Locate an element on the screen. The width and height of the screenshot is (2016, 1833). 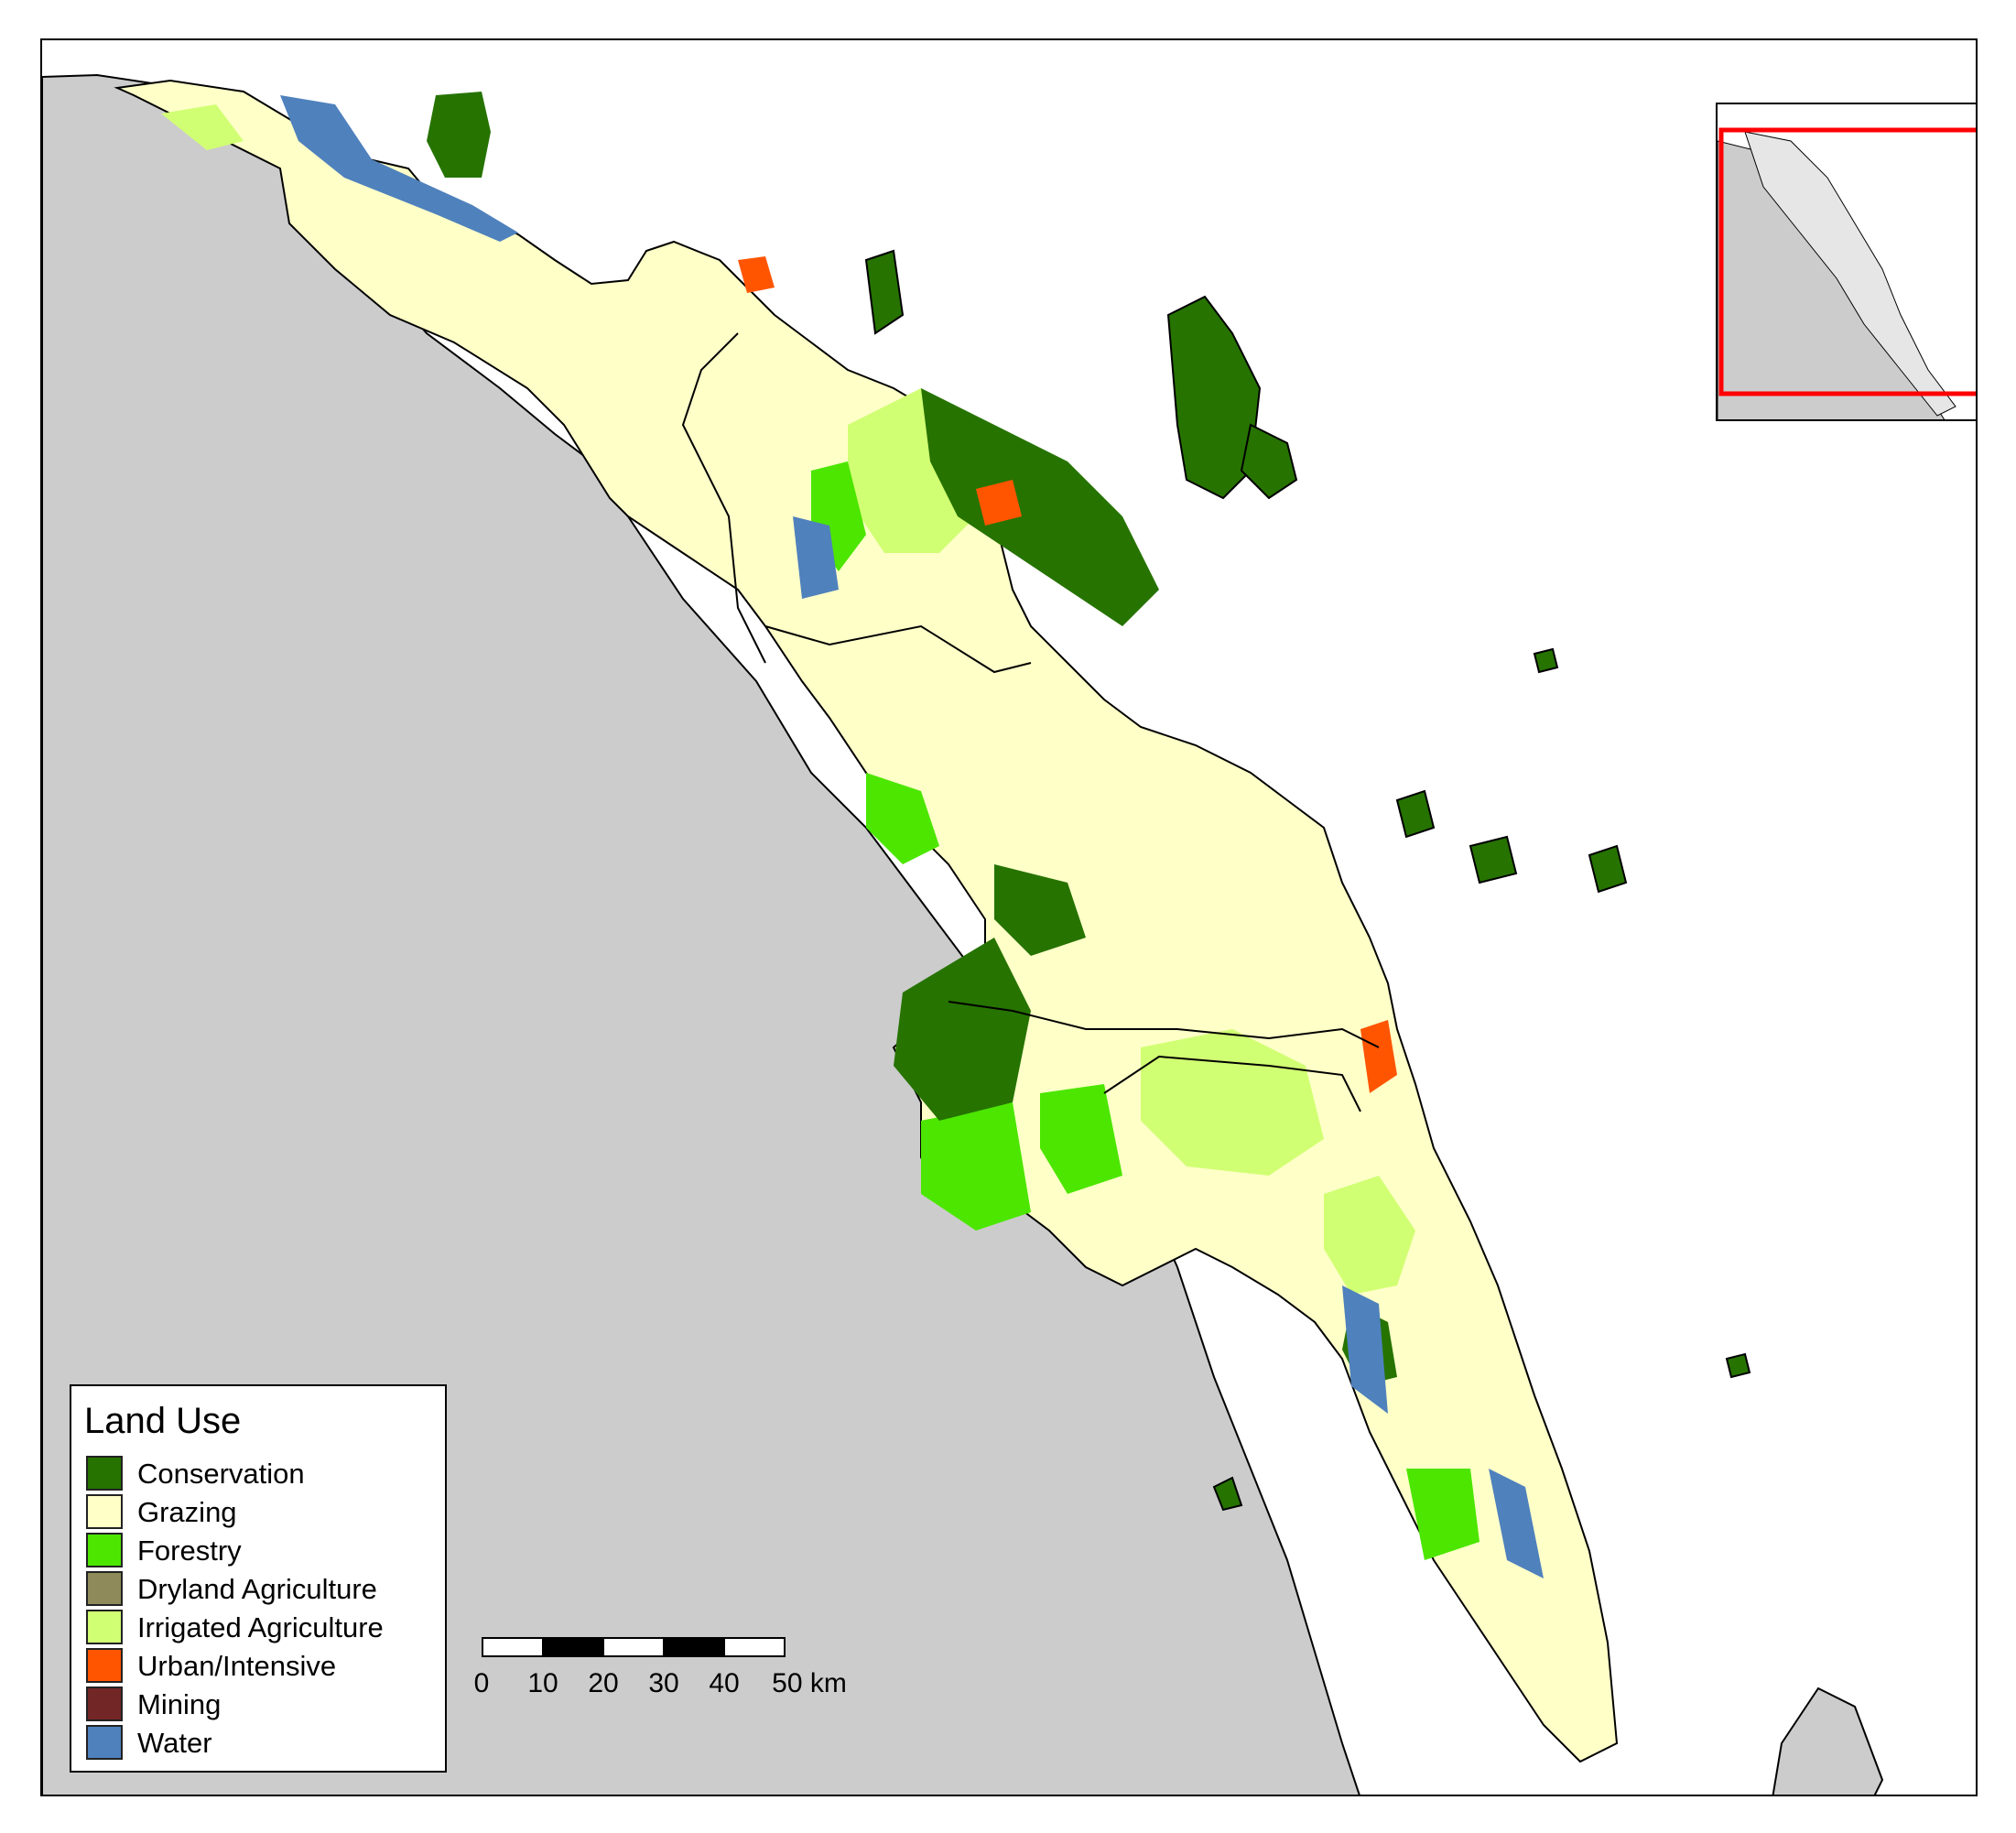
legend-title: Land Use is located at coordinates (163, 1421).